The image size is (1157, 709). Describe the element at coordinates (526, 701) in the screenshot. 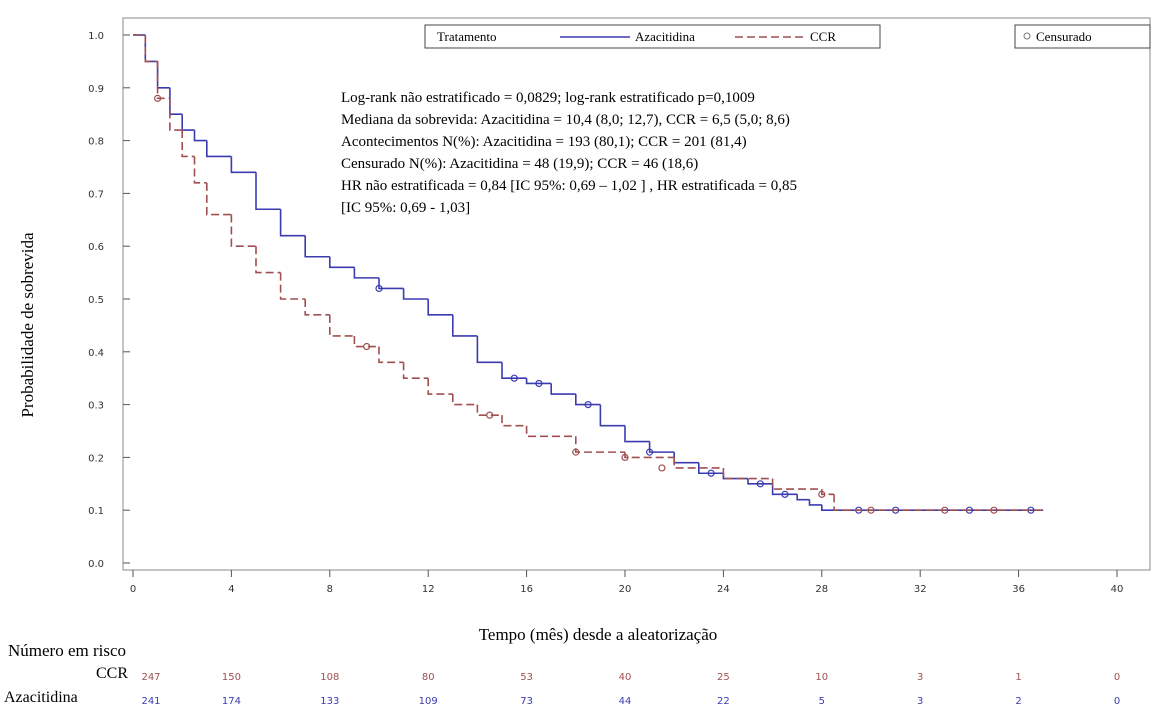

I see `risk-count: 73` at that location.